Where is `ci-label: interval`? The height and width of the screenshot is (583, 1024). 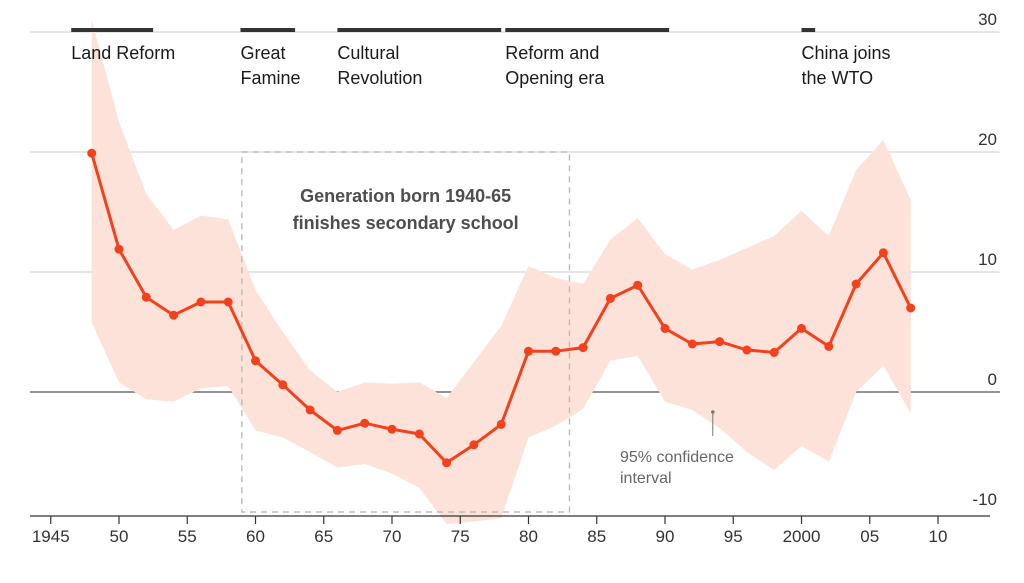
ci-label: interval is located at coordinates (646, 478).